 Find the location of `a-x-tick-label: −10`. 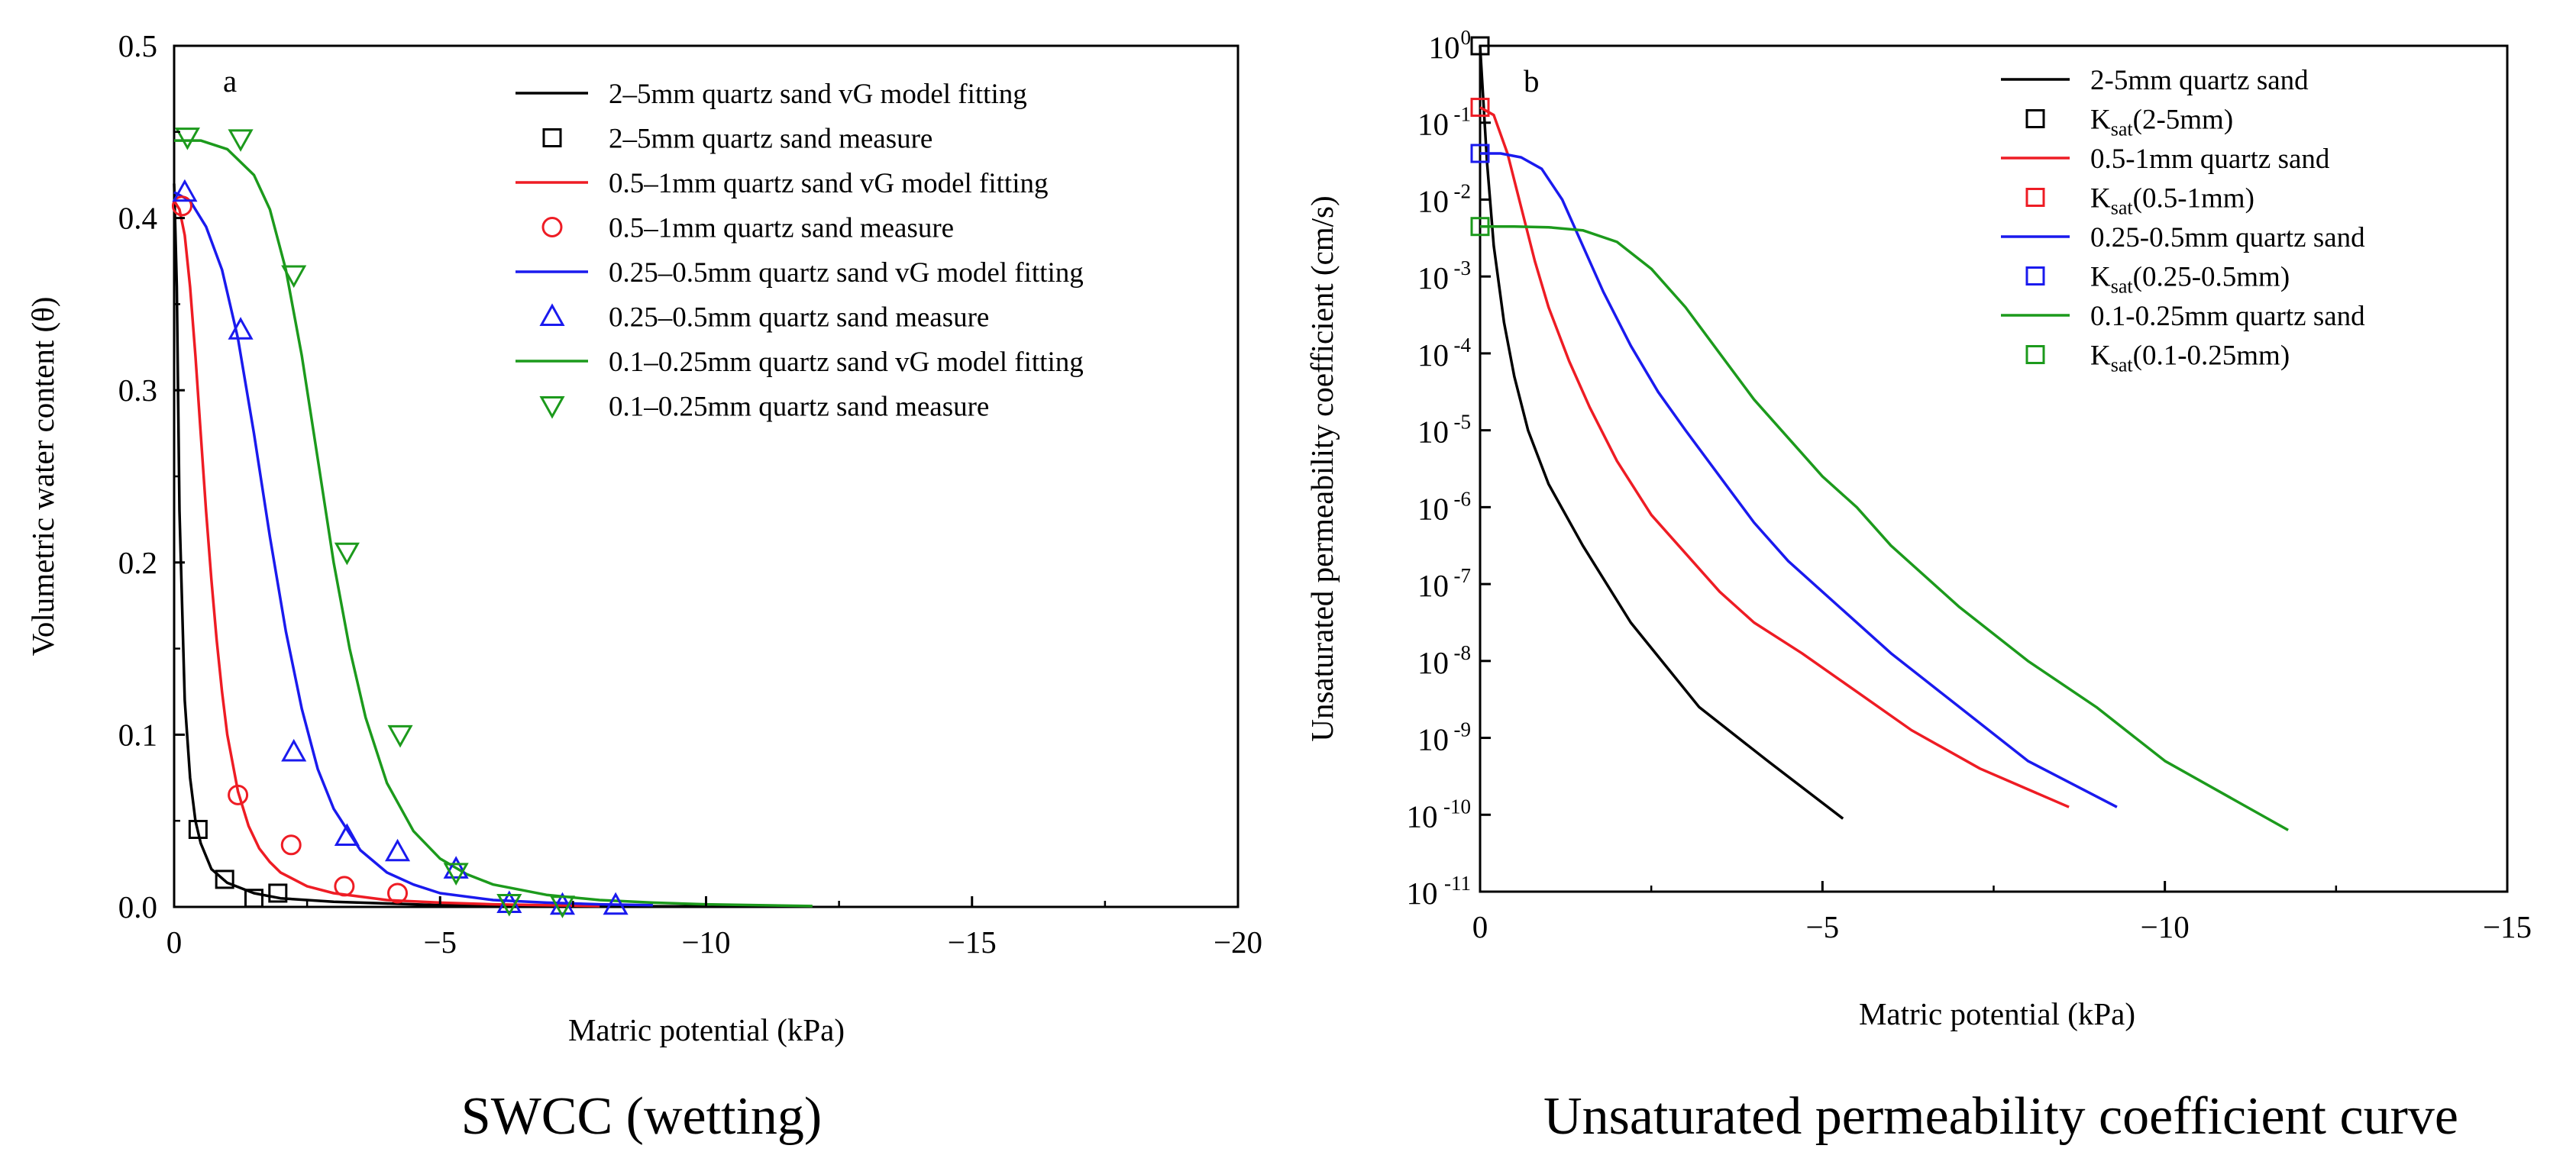

a-x-tick-label: −10 is located at coordinates (705, 942).